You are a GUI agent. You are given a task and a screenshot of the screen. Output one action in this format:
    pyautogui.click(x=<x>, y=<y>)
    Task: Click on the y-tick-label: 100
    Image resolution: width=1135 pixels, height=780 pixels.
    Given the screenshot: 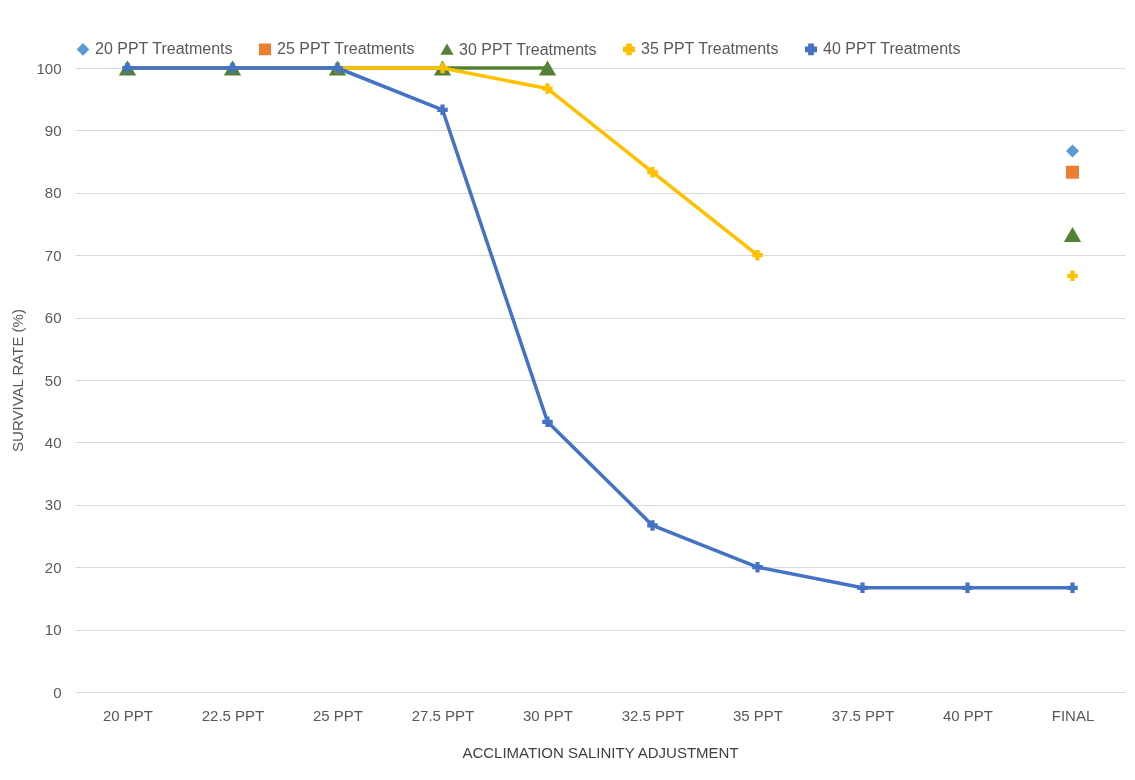 What is the action you would take?
    pyautogui.click(x=49, y=68)
    